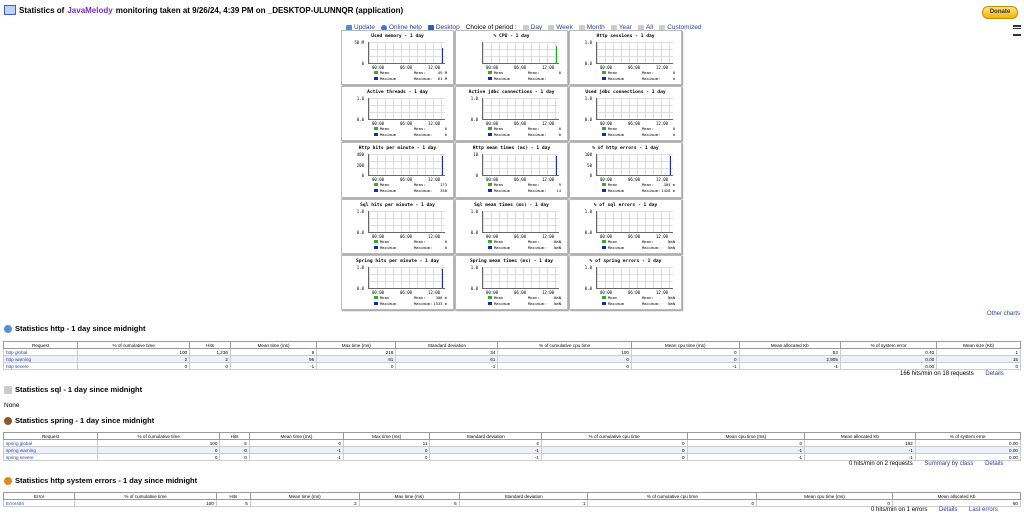  What do you see at coordinates (621, 27) in the screenshot?
I see `period-year: Year` at bounding box center [621, 27].